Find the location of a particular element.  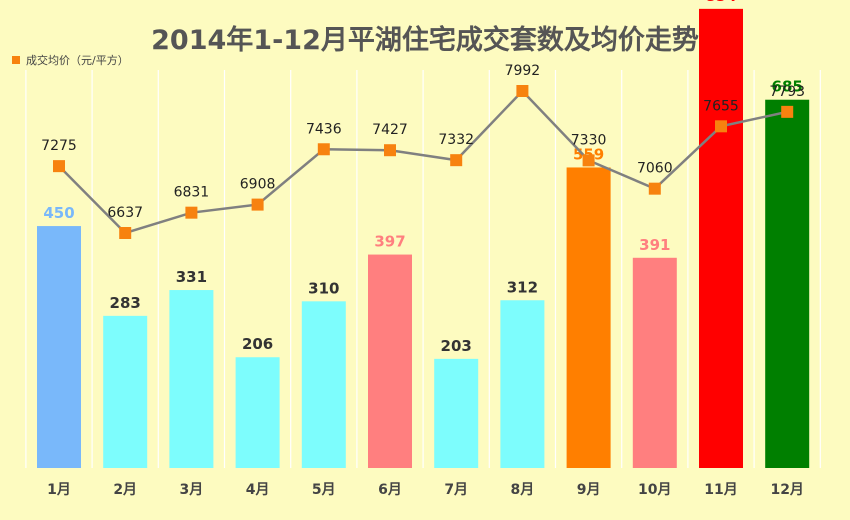

chart-title: 2014年1-12月平湖住宅成交套数及均价走势 is located at coordinates (425, 40).